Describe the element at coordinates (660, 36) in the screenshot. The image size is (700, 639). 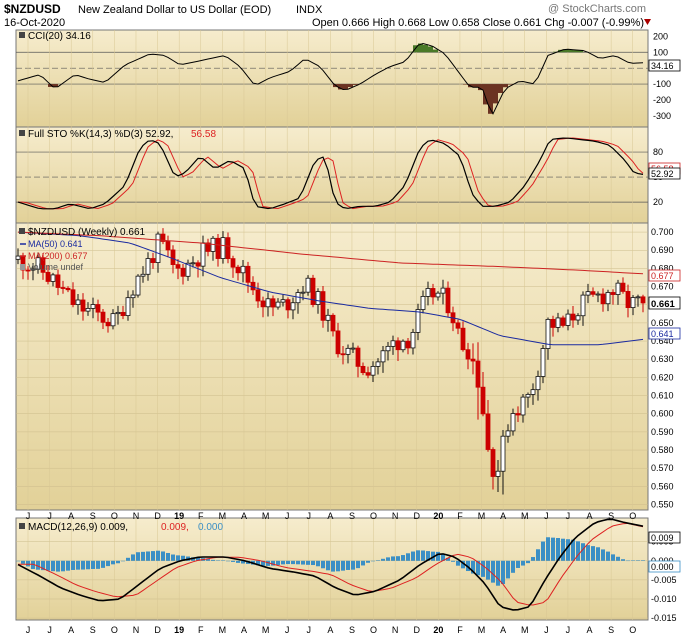
I see `cci-tick-label: 200` at that location.